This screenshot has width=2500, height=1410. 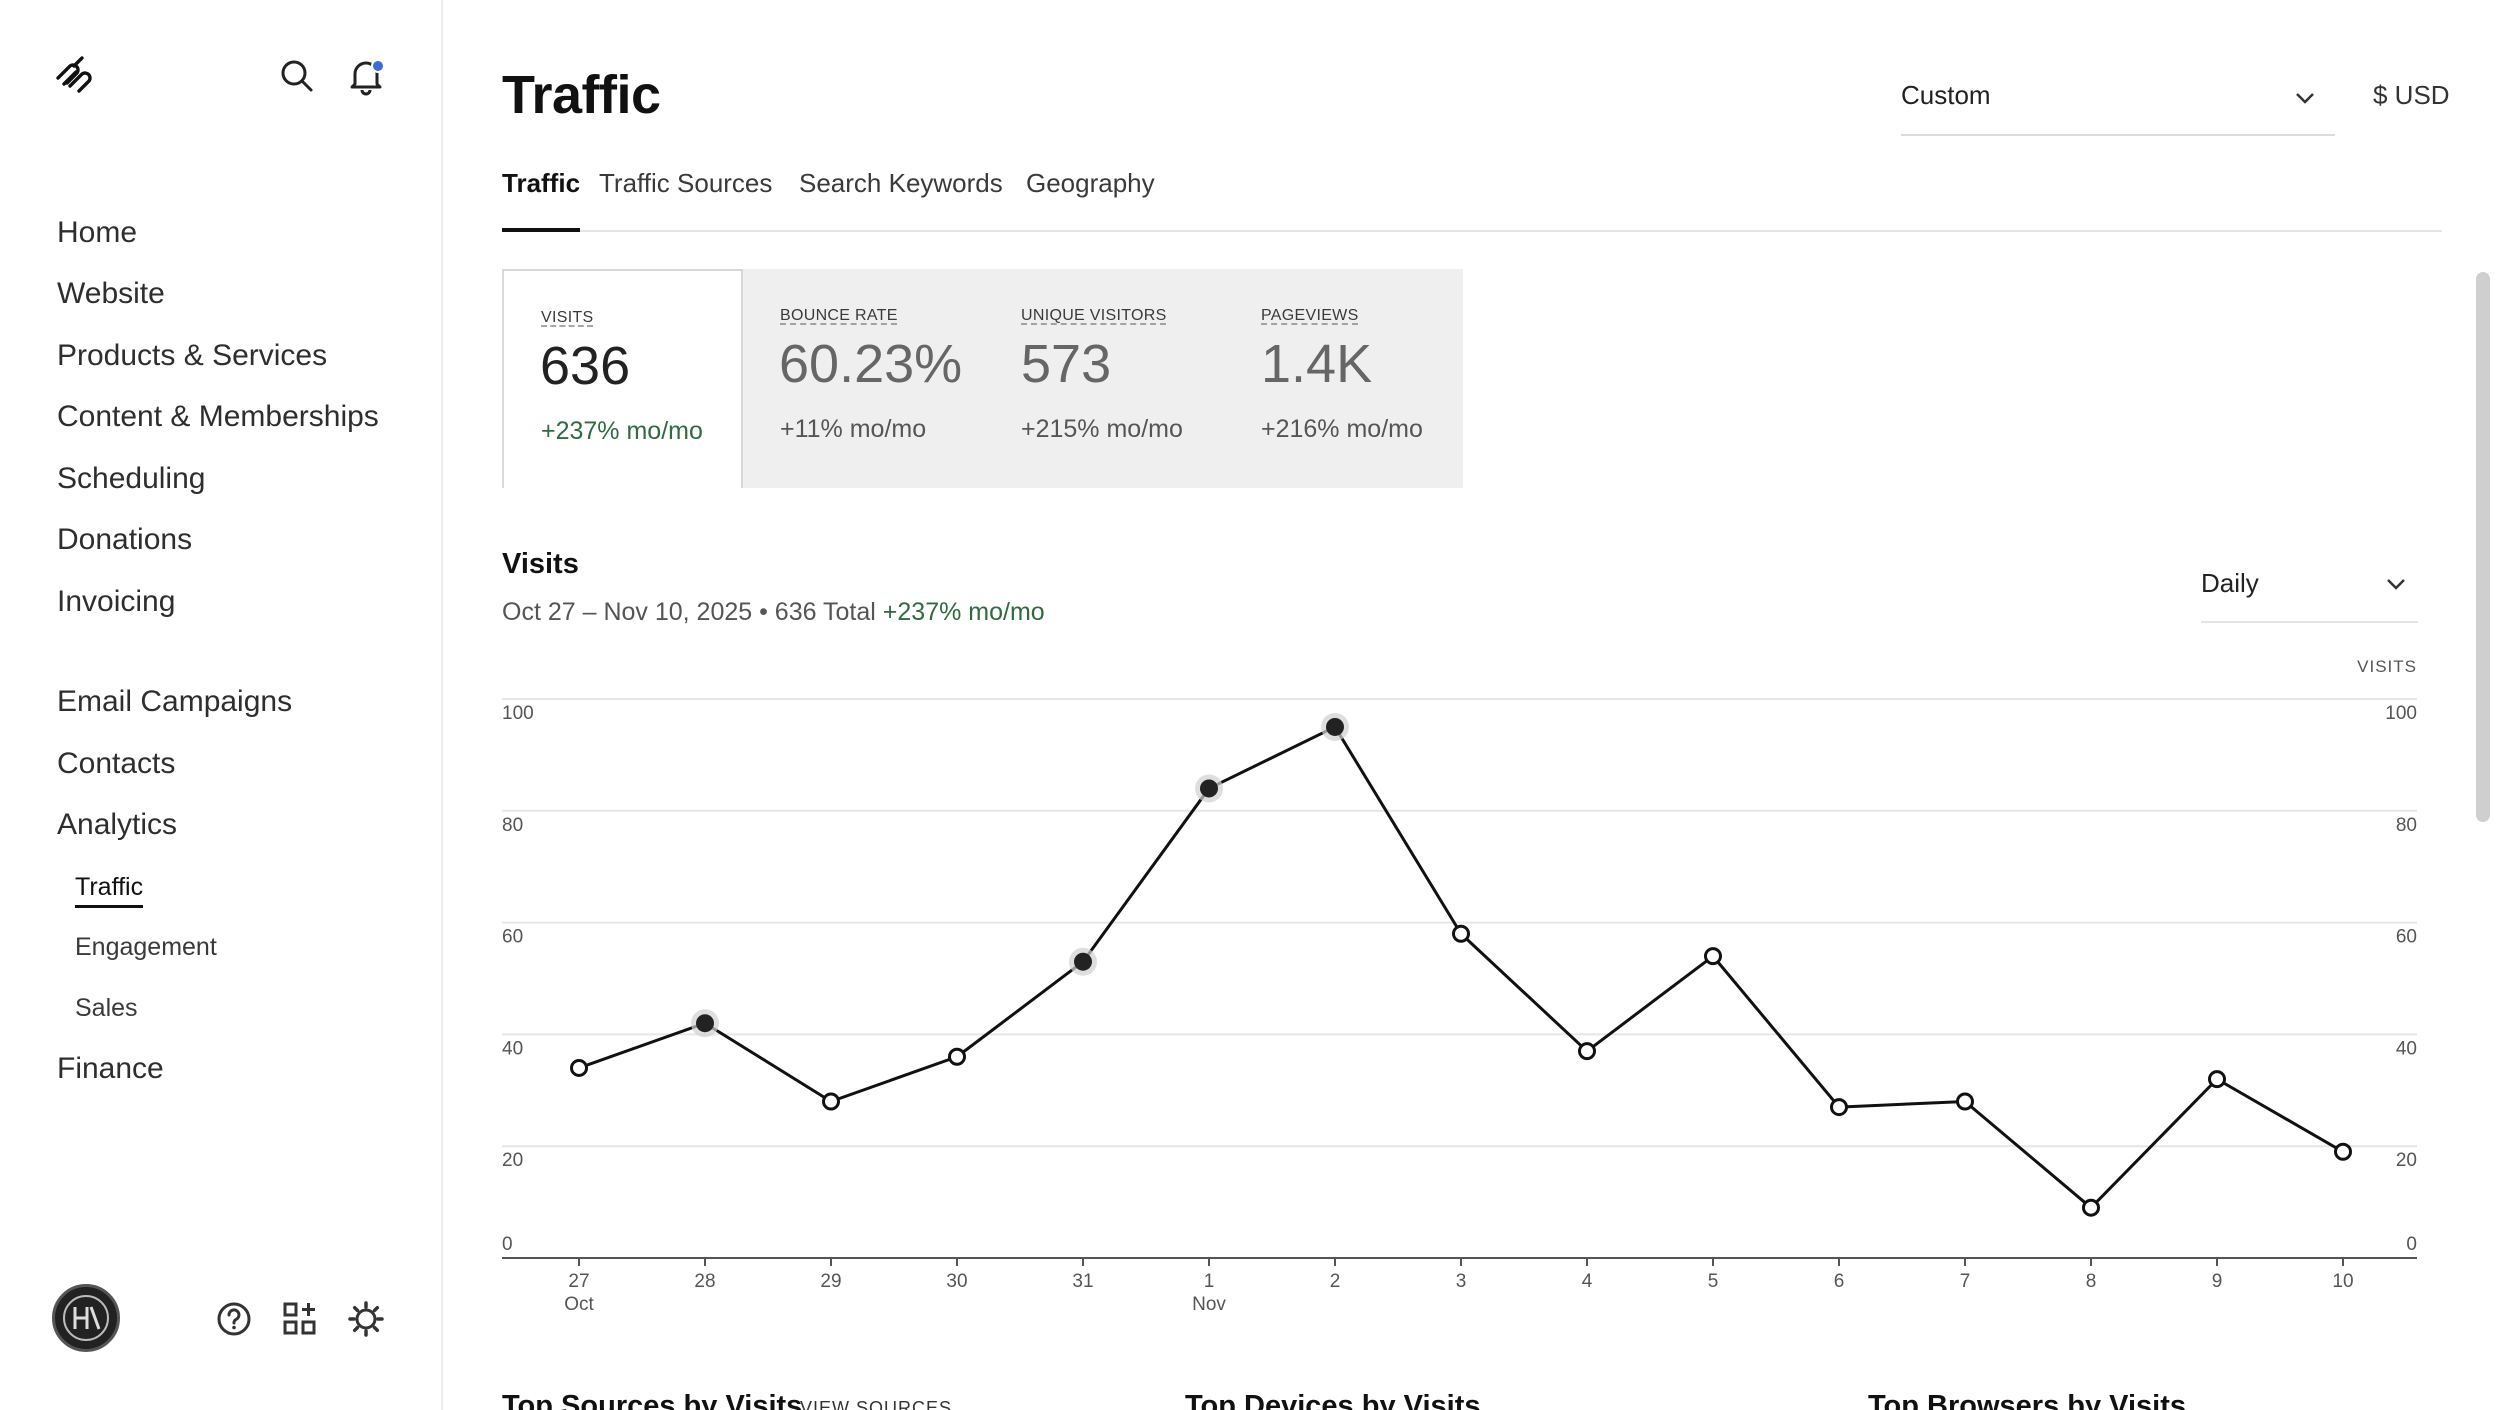 What do you see at coordinates (366, 76) in the screenshot?
I see `bell-icon` at bounding box center [366, 76].